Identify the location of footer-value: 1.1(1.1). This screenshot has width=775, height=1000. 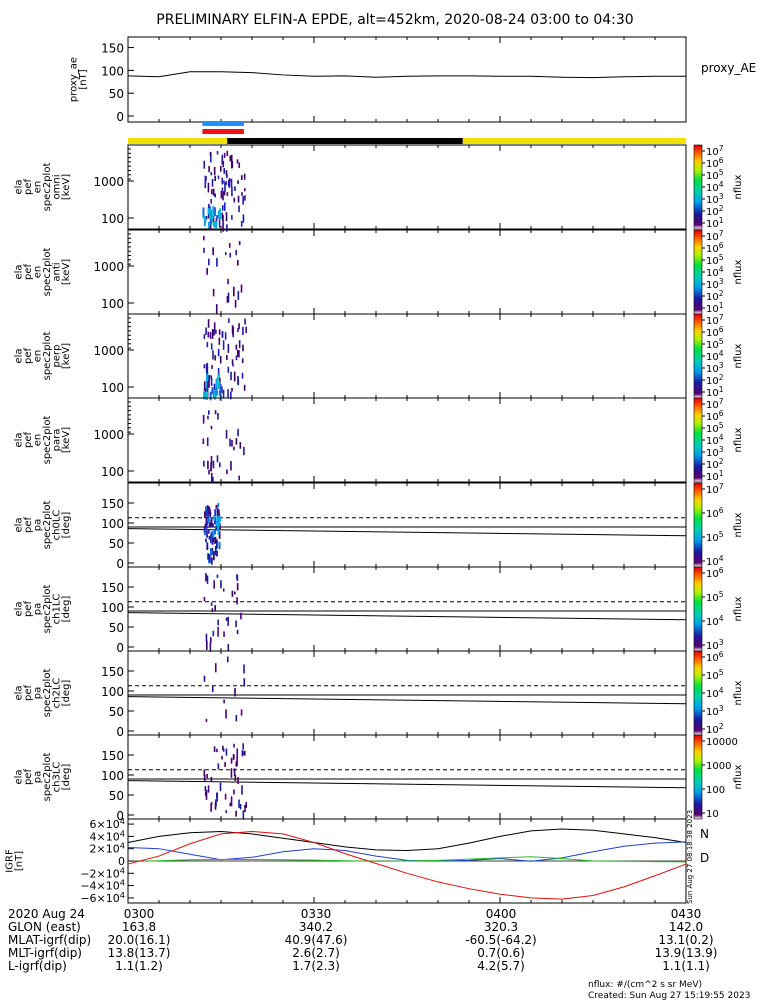
(686, 966).